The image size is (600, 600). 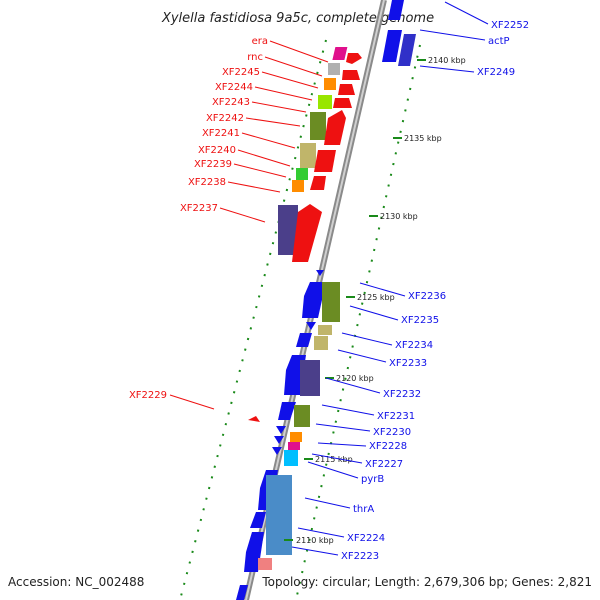 I want to click on label-xf2241: XF2241, so click(x=221, y=133).